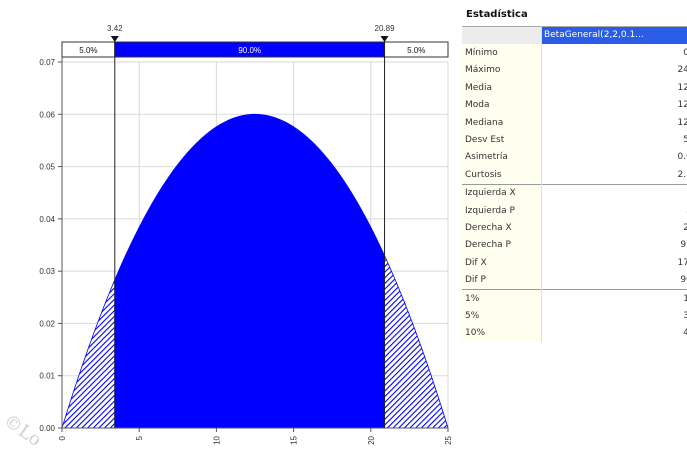 This screenshot has height=451, width=687. What do you see at coordinates (139, 437) in the screenshot?
I see `x-tick-label: 5` at bounding box center [139, 437].